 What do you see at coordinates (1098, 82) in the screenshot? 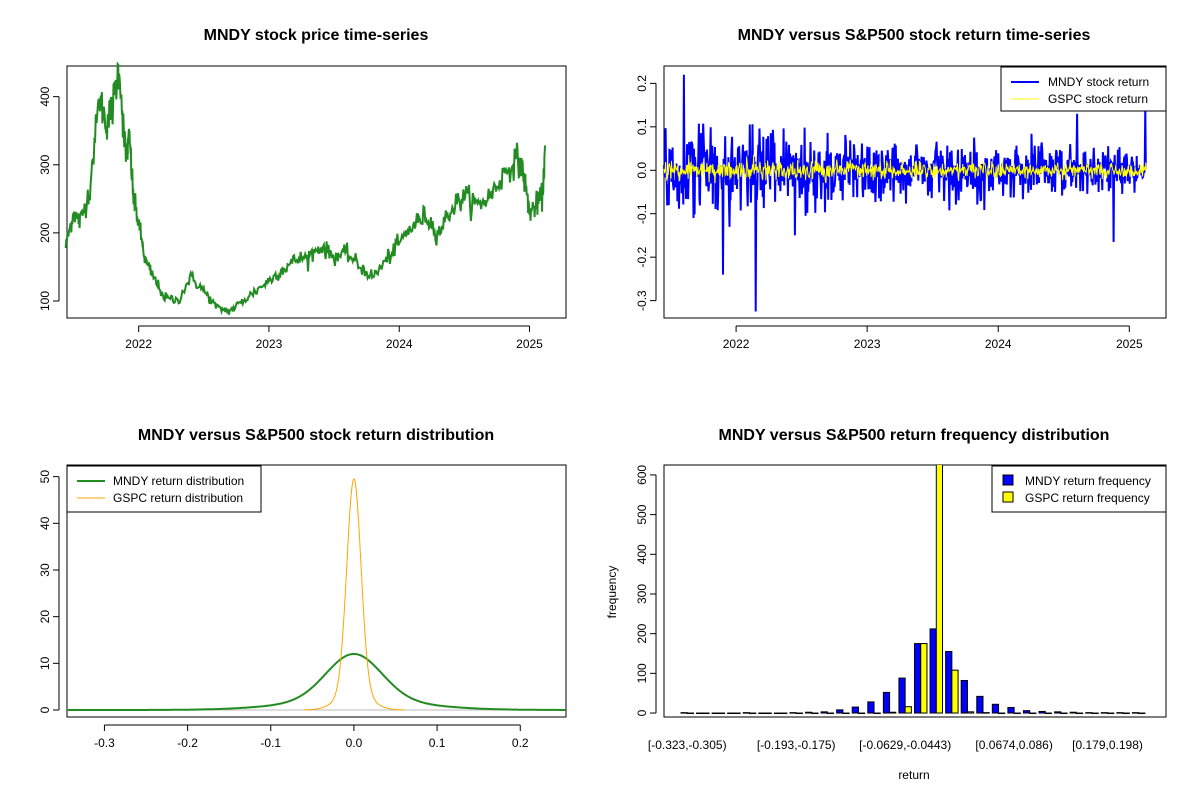
I see `return-legend-label: MNDY stock return` at bounding box center [1098, 82].